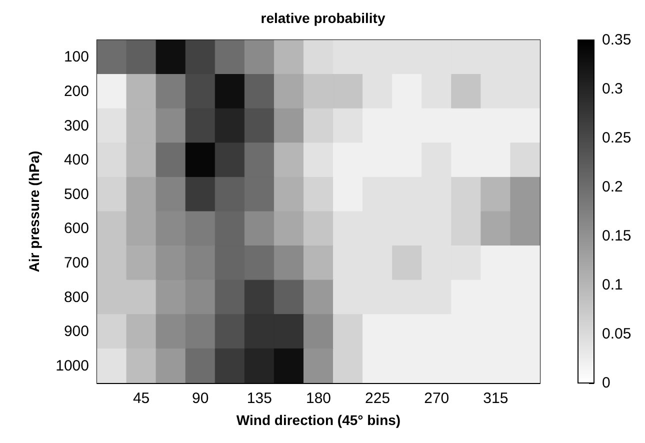 This screenshot has width=645, height=443. Describe the element at coordinates (612, 187) in the screenshot. I see `color-bar-label: 0.2` at that location.